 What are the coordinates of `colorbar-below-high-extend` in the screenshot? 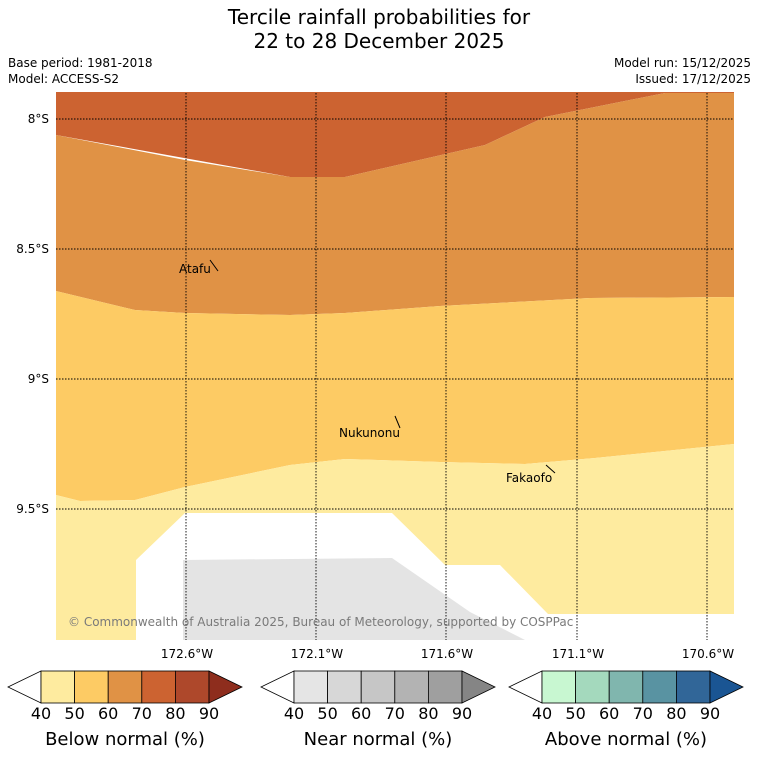 It's located at (225, 687).